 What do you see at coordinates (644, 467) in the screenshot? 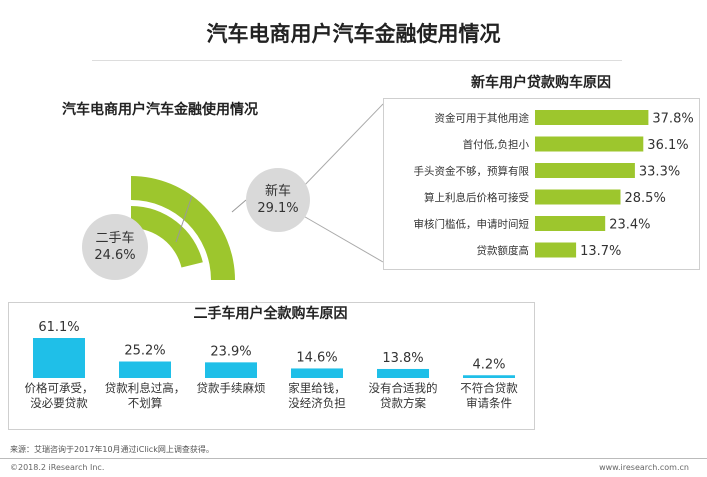
I see `website-link: www.iresearch.com.cn` at bounding box center [644, 467].